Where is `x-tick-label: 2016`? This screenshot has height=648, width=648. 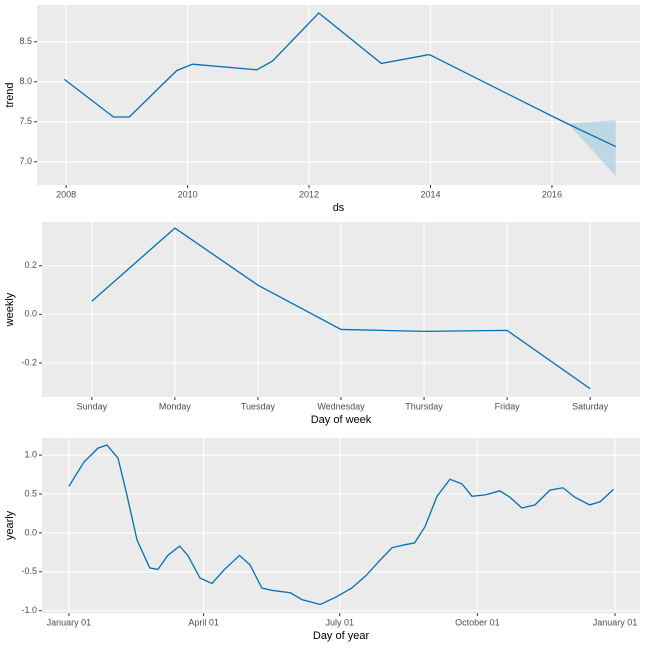
x-tick-label: 2016 is located at coordinates (552, 194).